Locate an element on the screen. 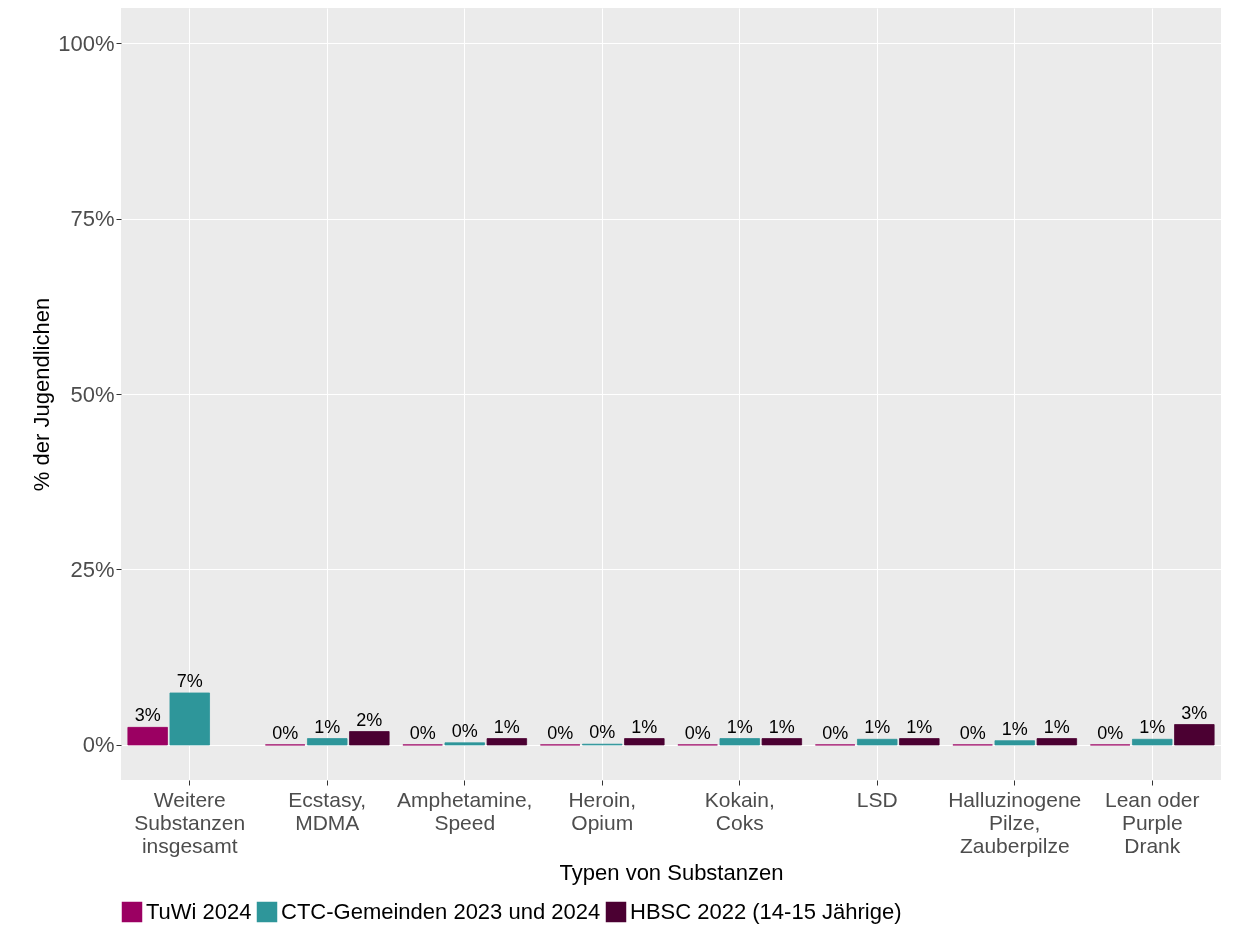  y-tick-label: 0% is located at coordinates (98, 745).